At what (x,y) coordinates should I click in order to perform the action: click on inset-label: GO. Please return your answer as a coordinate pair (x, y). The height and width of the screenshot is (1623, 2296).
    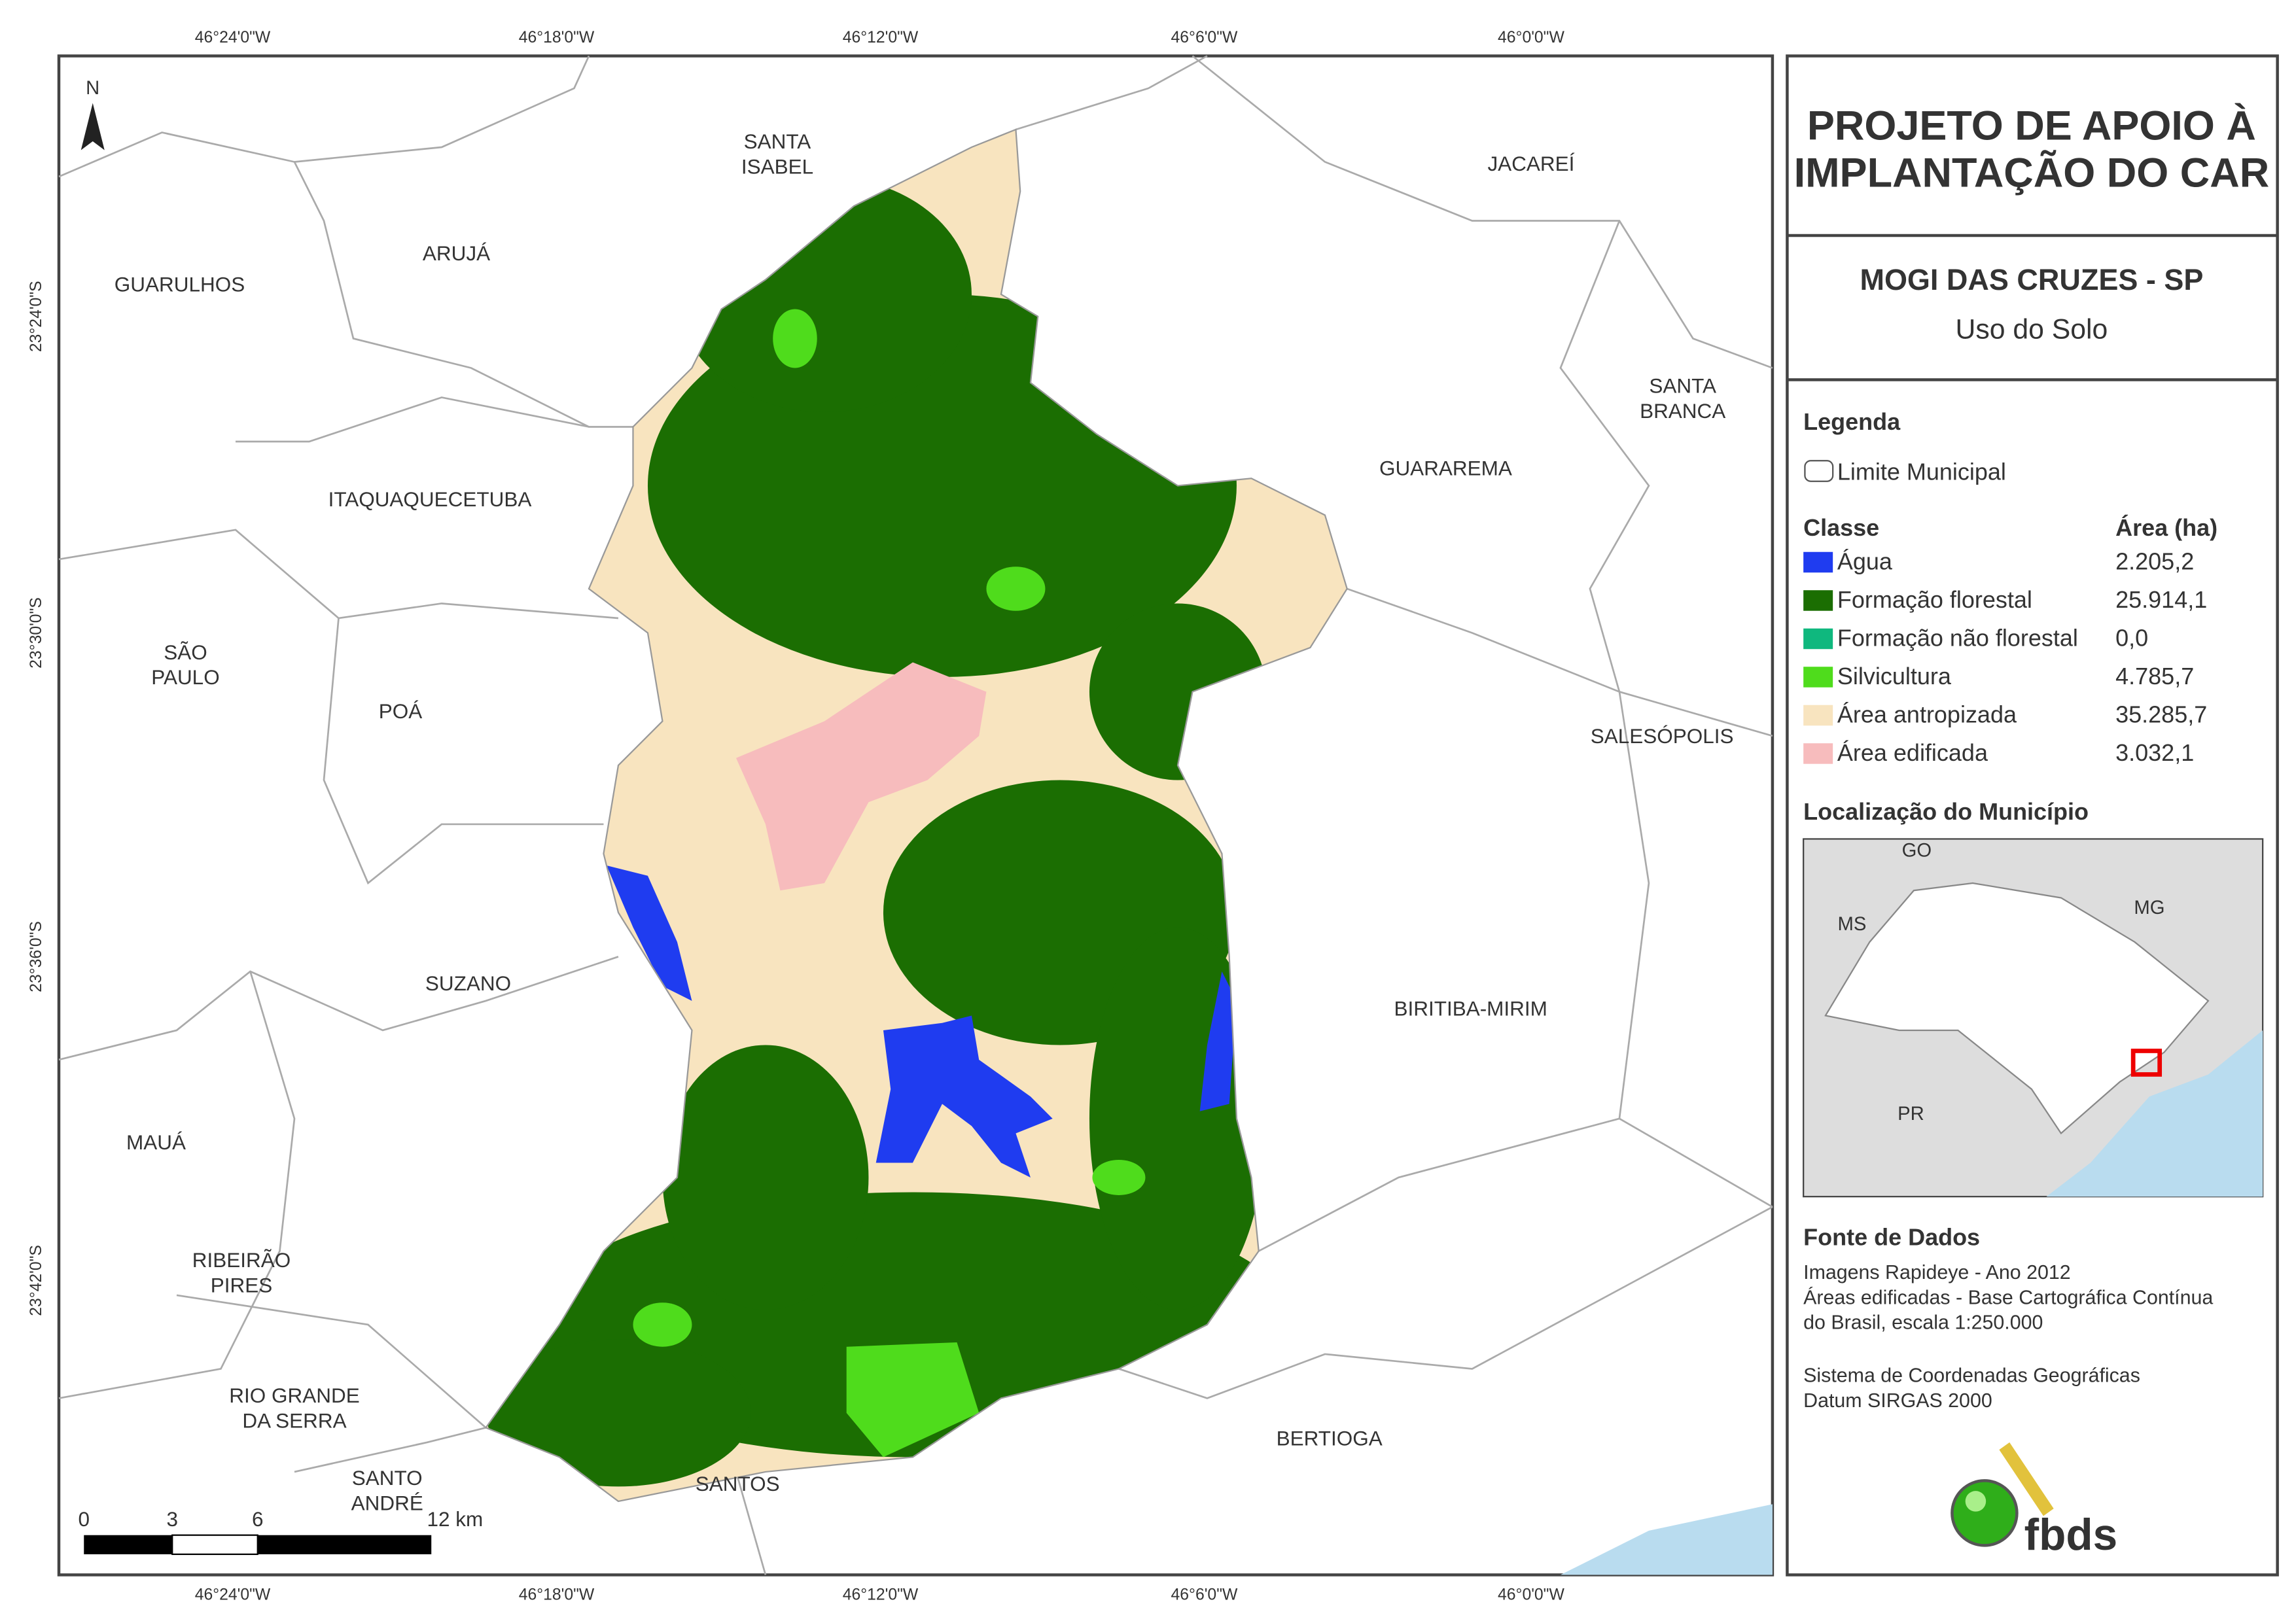
    Looking at the image, I should click on (1917, 850).